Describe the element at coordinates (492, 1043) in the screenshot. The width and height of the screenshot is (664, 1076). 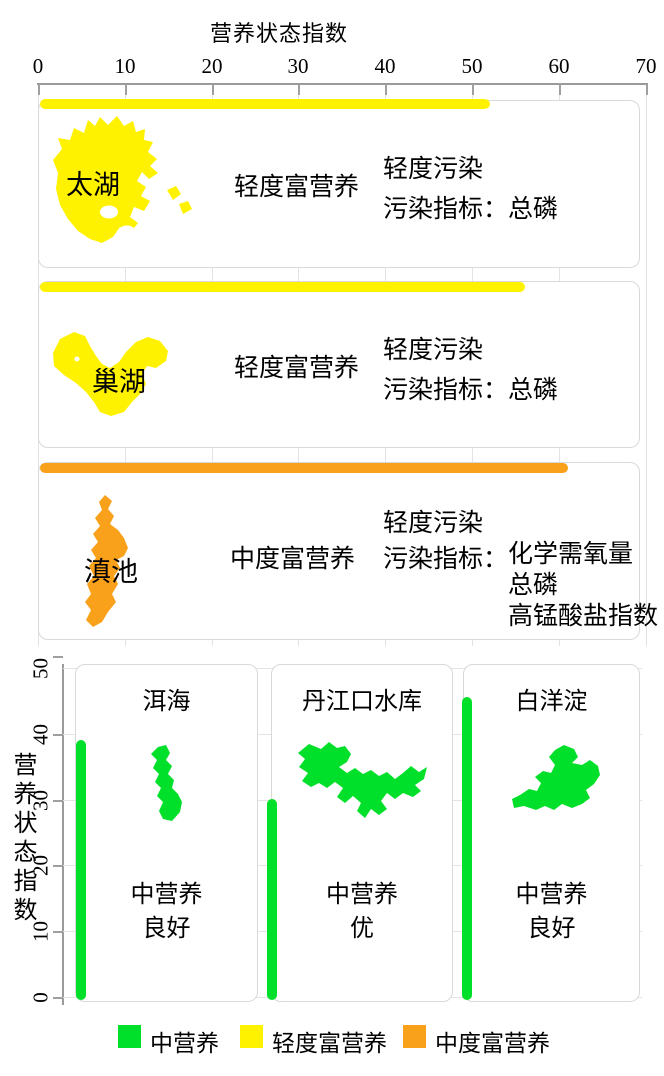
I see `legend-label-moderate-eutrophic: 中度富营养` at that location.